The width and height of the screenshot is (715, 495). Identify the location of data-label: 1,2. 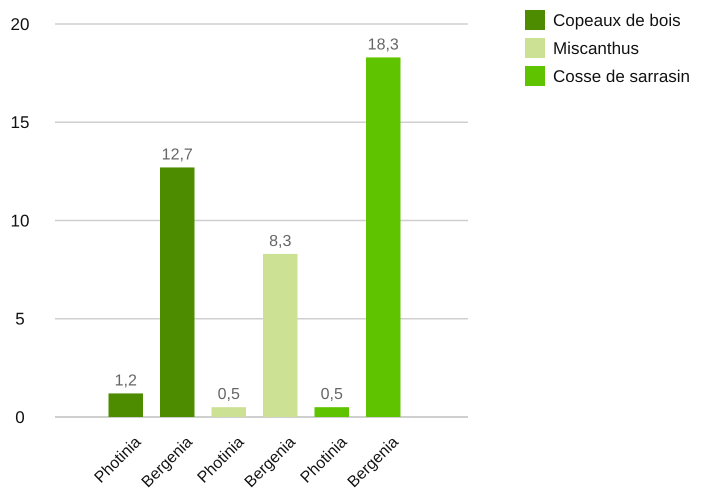
(125, 381).